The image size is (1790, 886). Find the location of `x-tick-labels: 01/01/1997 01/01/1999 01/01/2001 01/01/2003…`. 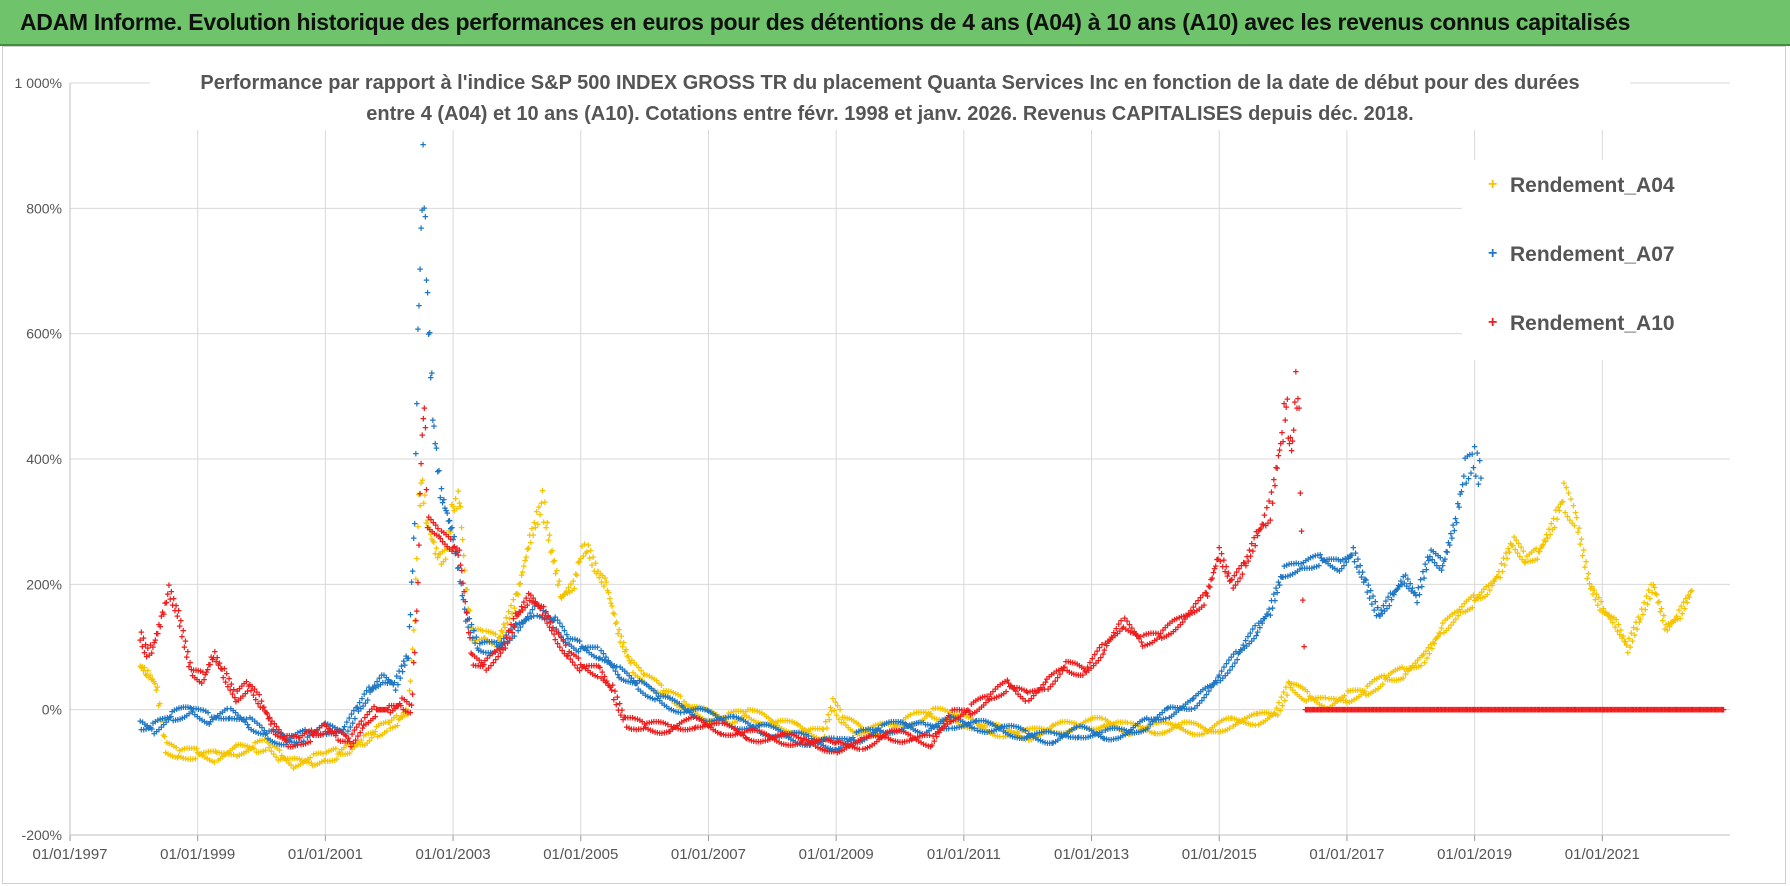

x-tick-labels: 01/01/1997 01/01/1999 01/01/2001 01/01/2003… is located at coordinates (835, 854).